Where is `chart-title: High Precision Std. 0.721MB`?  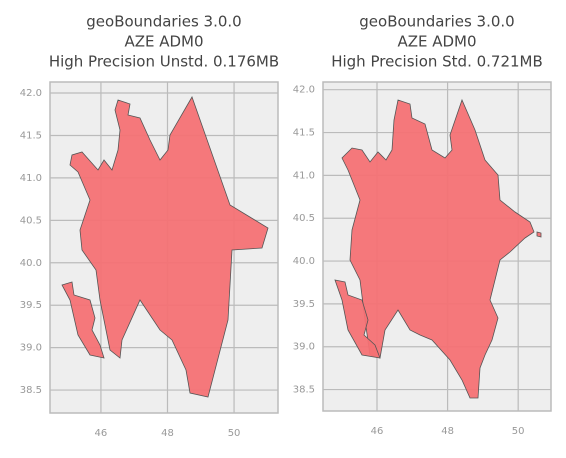
chart-title: High Precision Std. 0.721MB is located at coordinates (437, 62).